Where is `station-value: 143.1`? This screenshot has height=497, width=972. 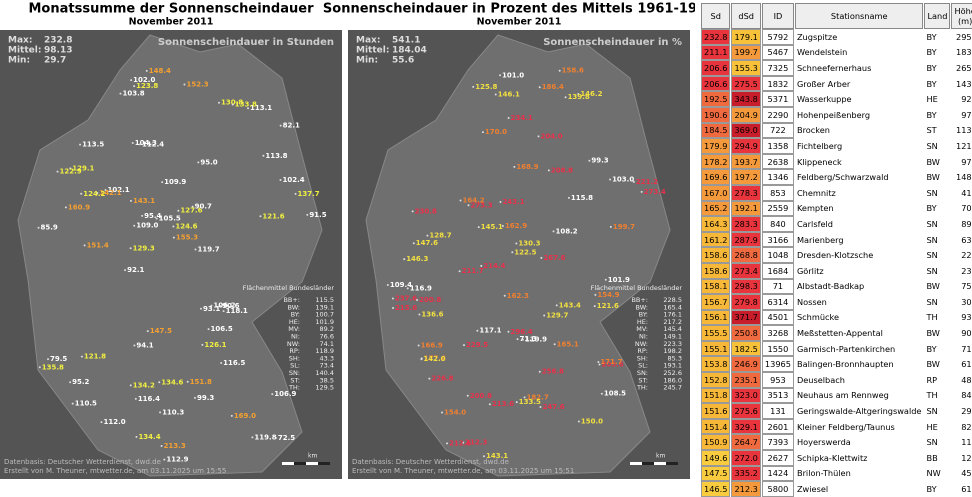 station-value: 143.1 is located at coordinates (497, 456).